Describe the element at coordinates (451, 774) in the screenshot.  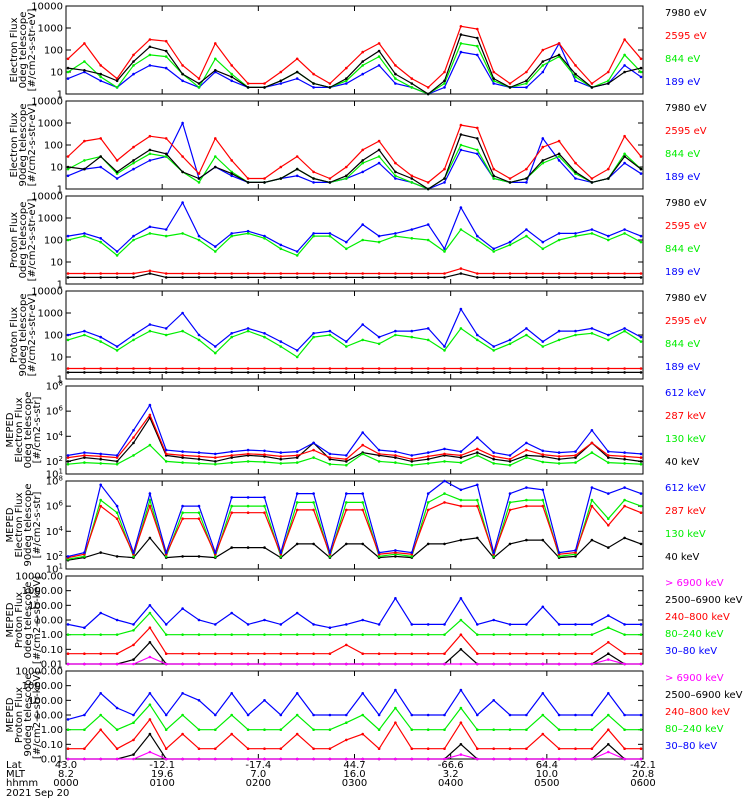
I see `x-tick-label-mlt: 3.2` at that location.